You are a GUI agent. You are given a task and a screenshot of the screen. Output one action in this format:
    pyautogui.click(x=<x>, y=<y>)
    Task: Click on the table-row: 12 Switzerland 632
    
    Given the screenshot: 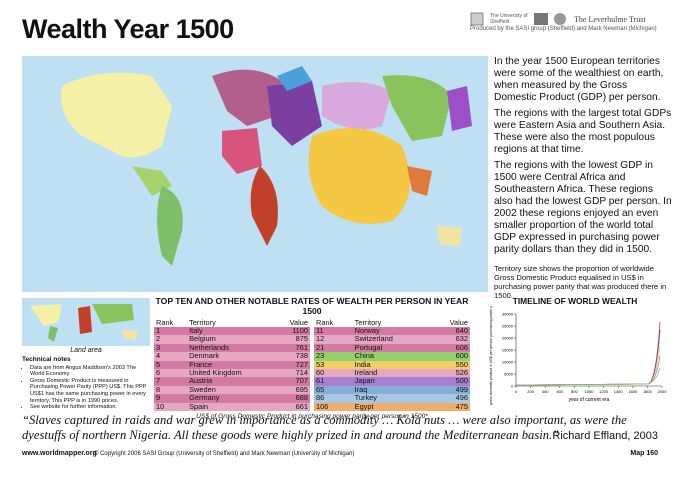 What is the action you would take?
    pyautogui.click(x=392, y=339)
    